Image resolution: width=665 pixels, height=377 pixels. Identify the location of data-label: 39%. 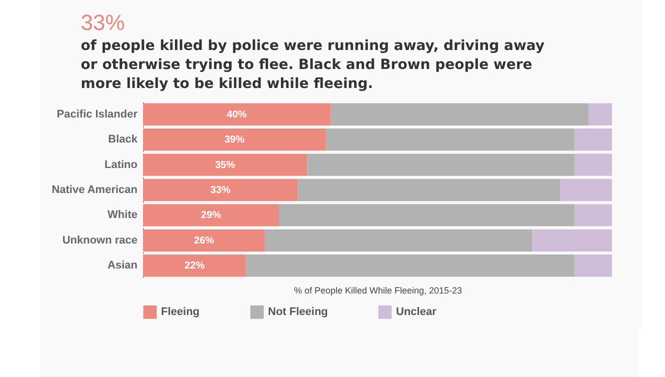
(234, 140).